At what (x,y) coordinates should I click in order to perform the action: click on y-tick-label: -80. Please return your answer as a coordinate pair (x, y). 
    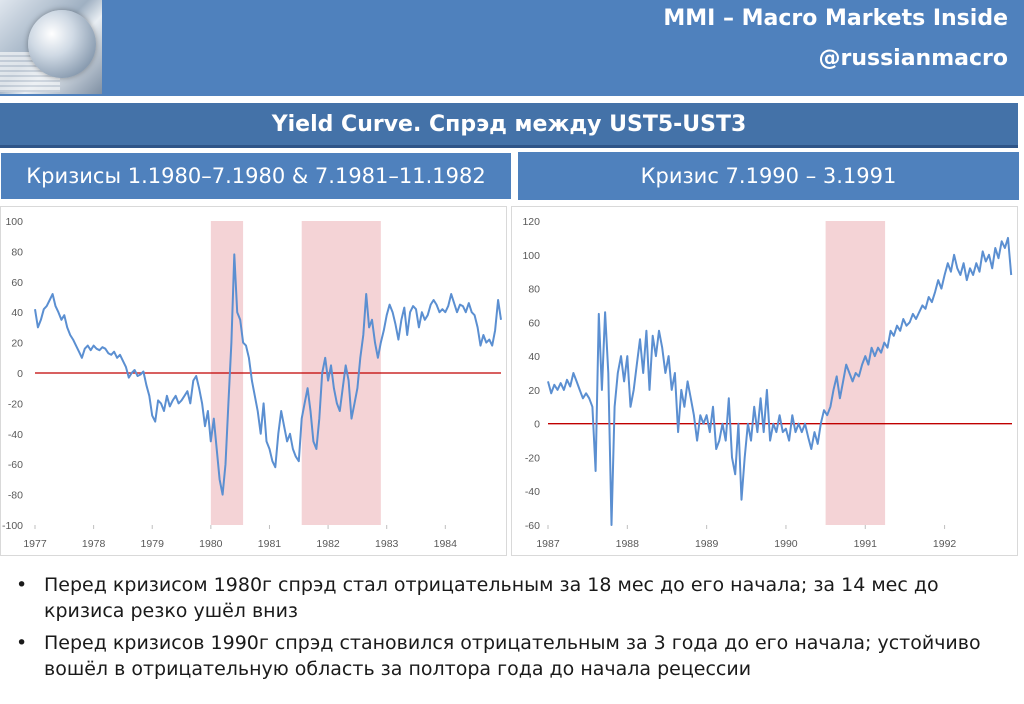
    Looking at the image, I should click on (15, 496).